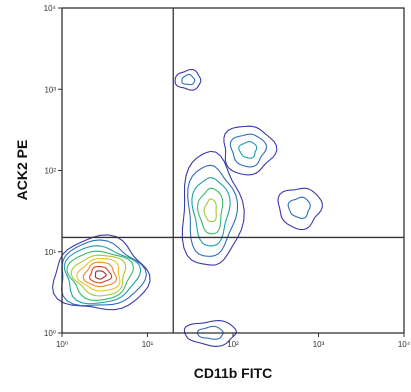 Image resolution: width=411 pixels, height=392 pixels. Describe the element at coordinates (50, 8) in the screenshot. I see `y-tick-label: 10⁴` at that location.